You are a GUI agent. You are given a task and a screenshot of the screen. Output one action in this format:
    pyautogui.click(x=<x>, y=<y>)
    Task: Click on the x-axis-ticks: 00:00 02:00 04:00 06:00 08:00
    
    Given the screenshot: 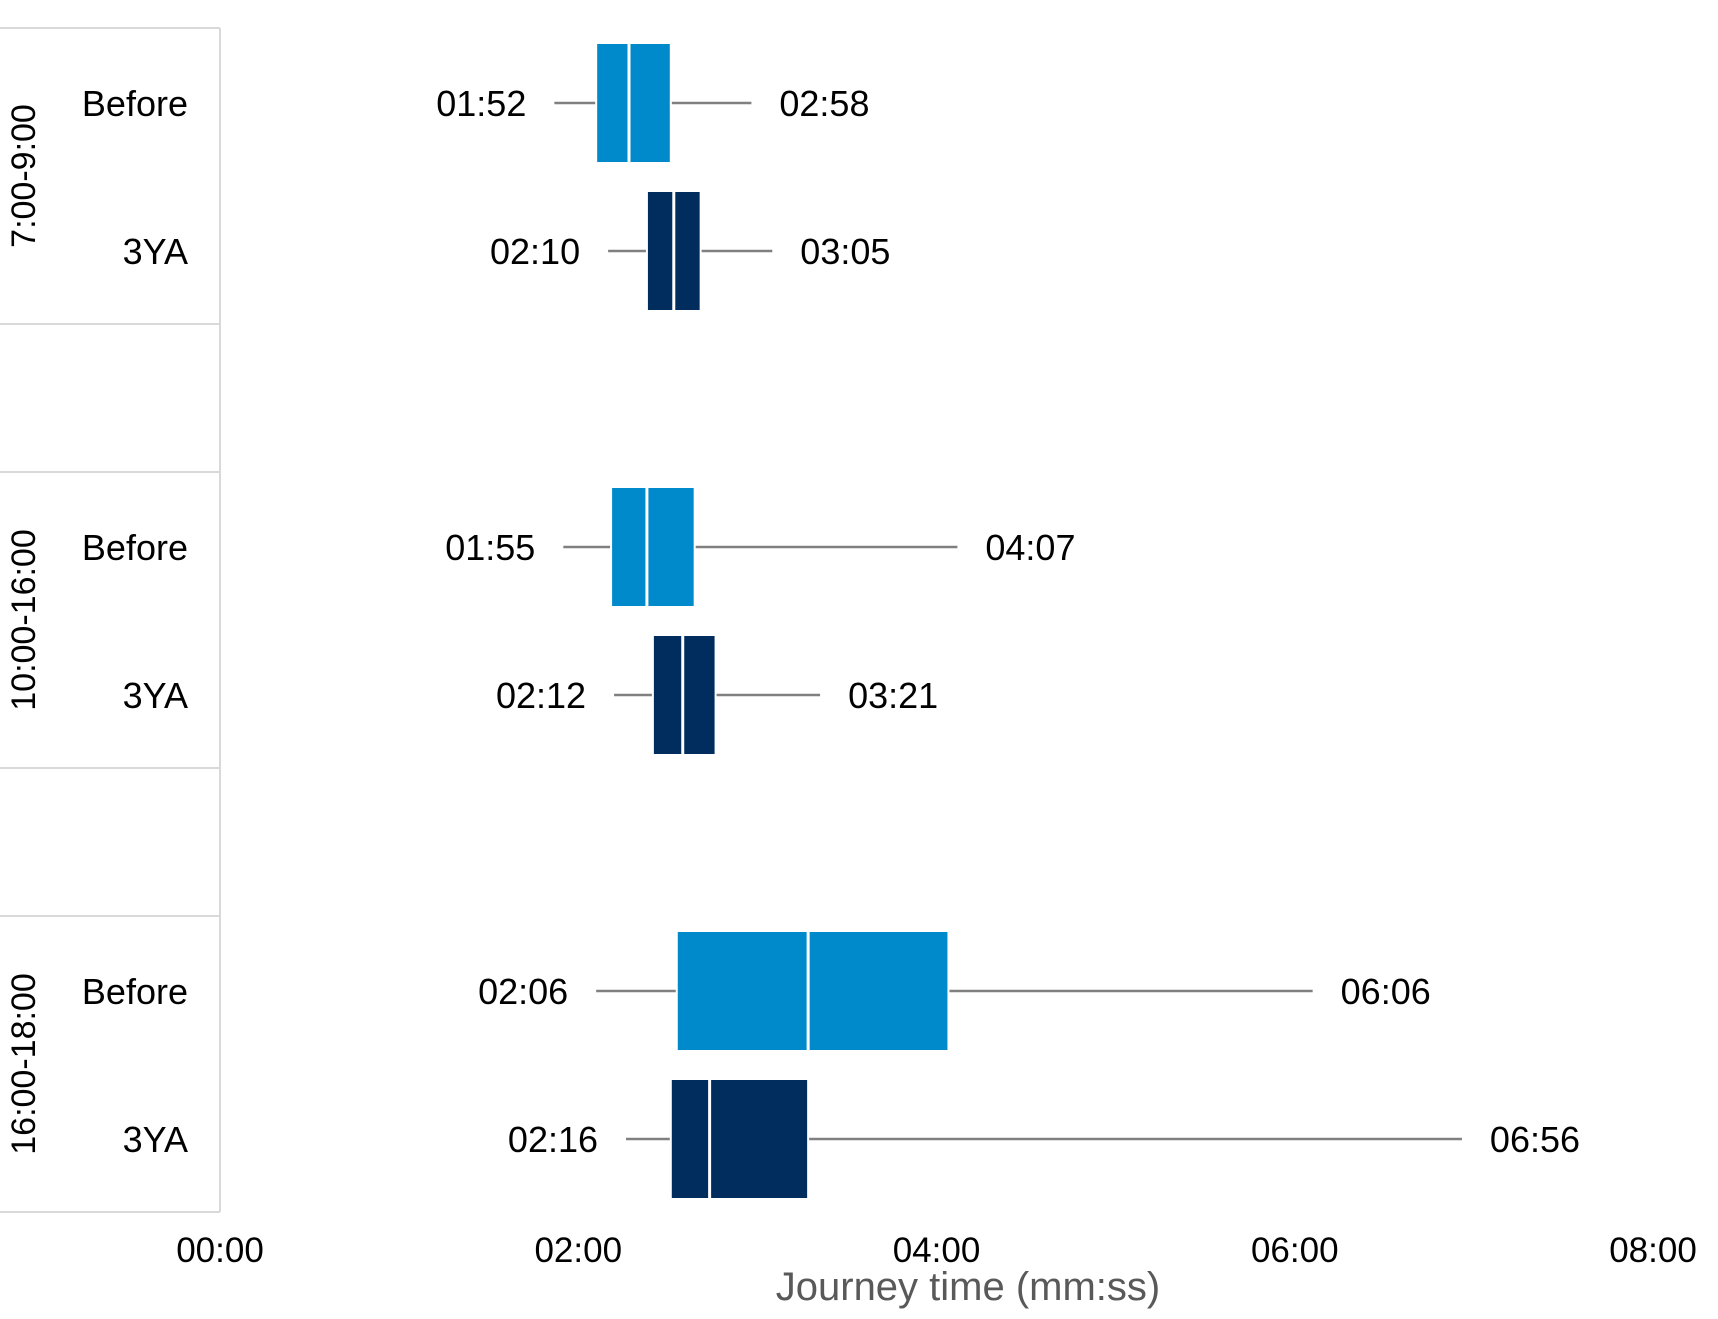 What is the action you would take?
    pyautogui.click(x=936, y=1250)
    